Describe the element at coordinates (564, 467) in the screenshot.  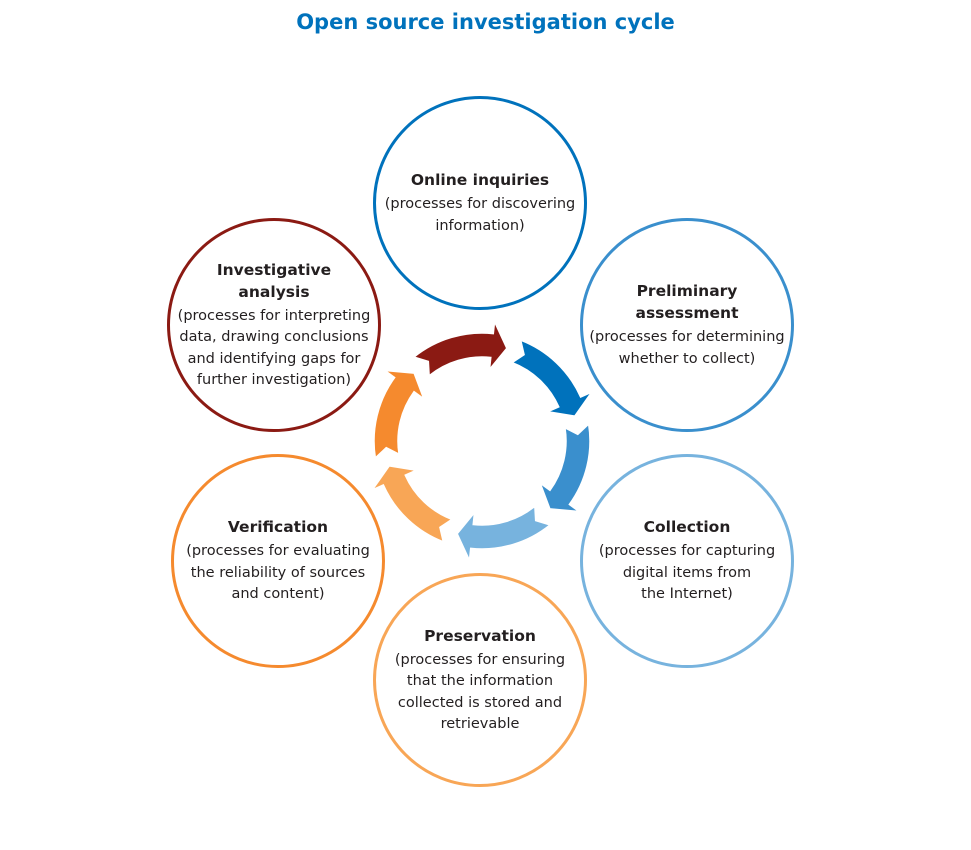
I see `arrow-prelim` at that location.